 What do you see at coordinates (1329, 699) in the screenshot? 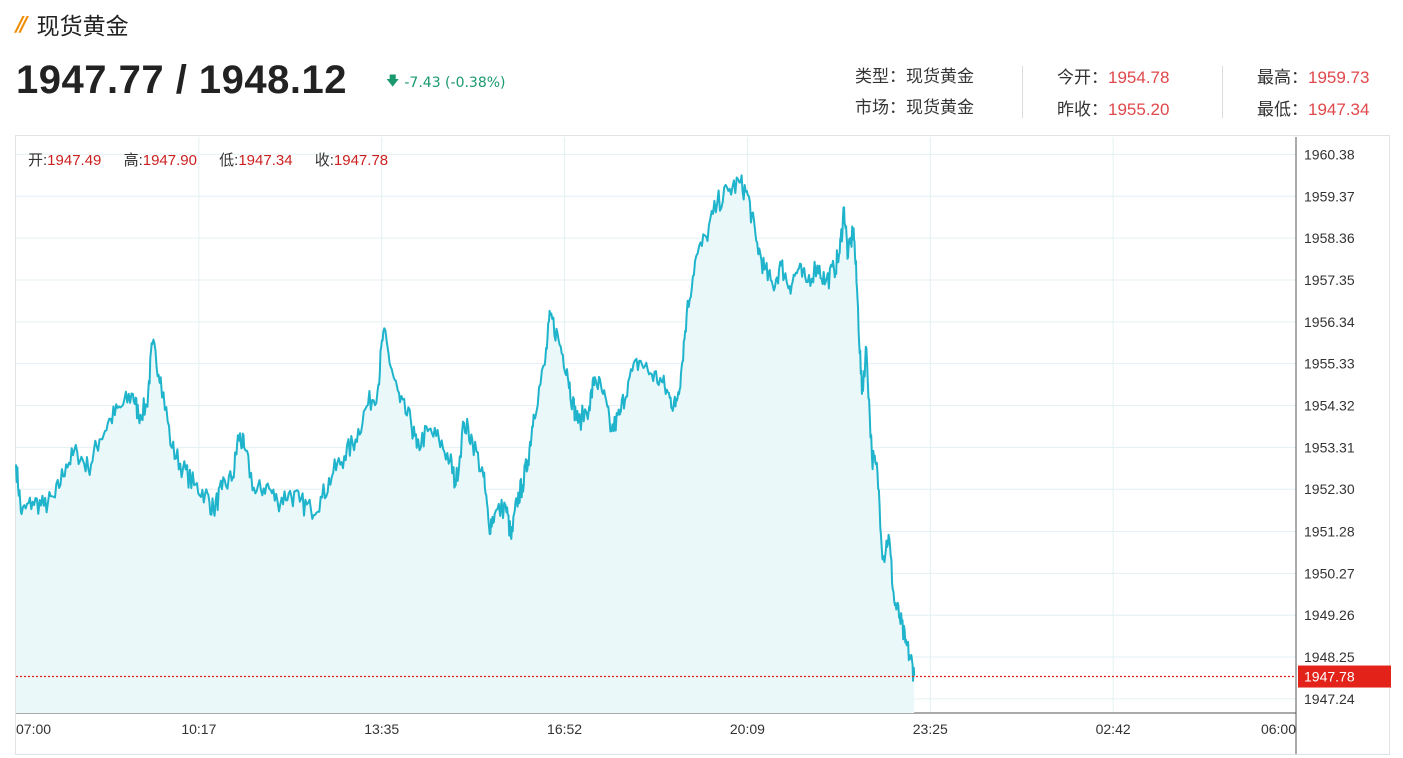
I see `y-tick-label: 1947.24` at bounding box center [1329, 699].